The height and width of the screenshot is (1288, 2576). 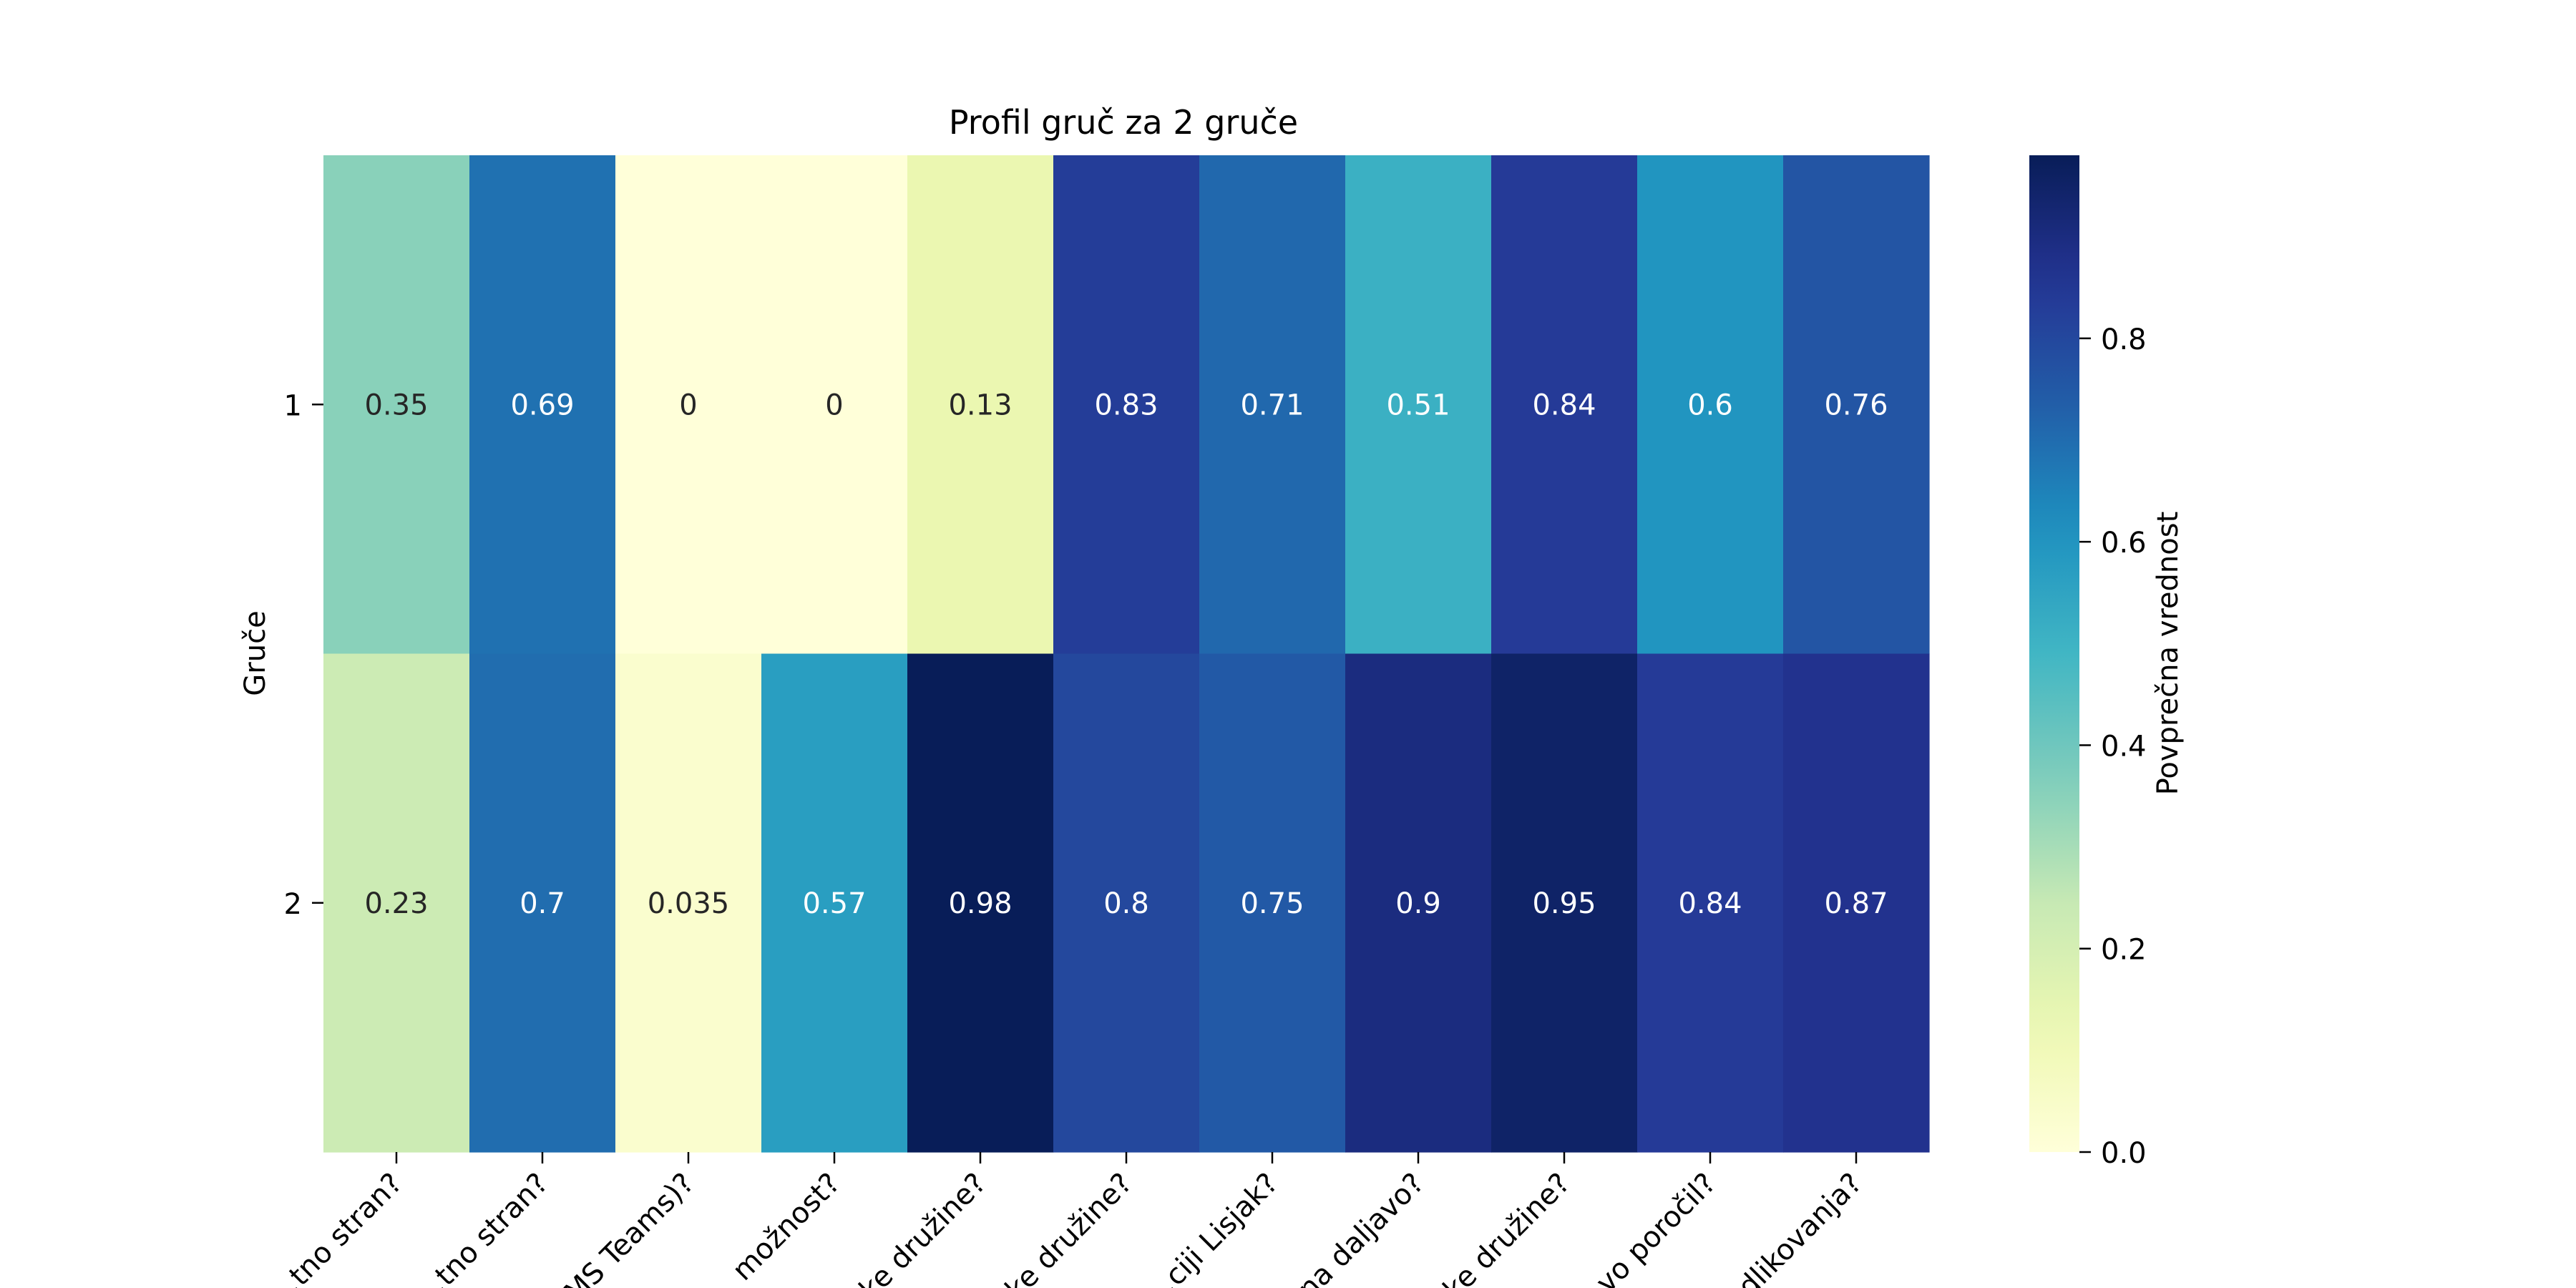 I want to click on cell-value-label: 0.7, so click(x=542, y=903).